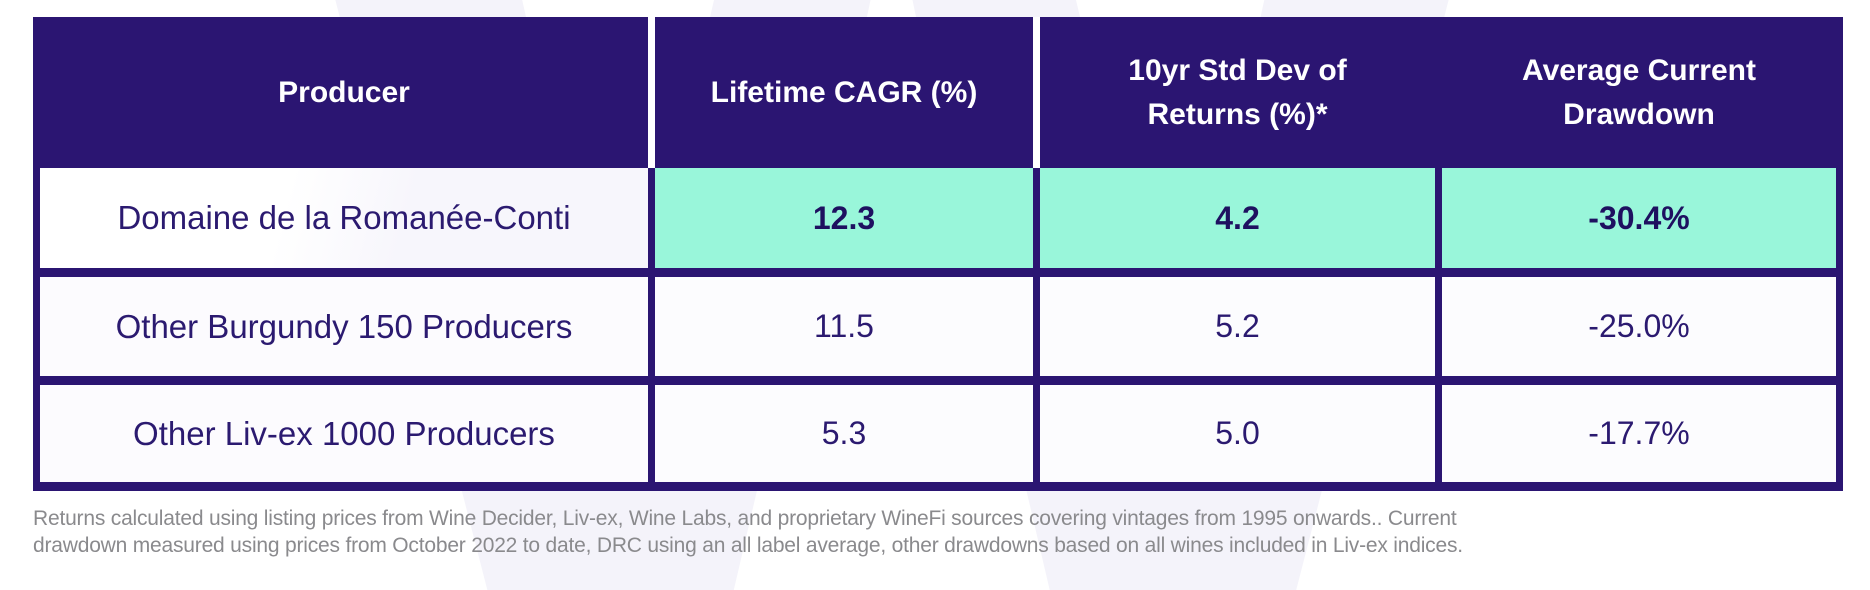  Describe the element at coordinates (1639, 326) in the screenshot. I see `table-row-2-avg-drawdown: -25.0%` at that location.